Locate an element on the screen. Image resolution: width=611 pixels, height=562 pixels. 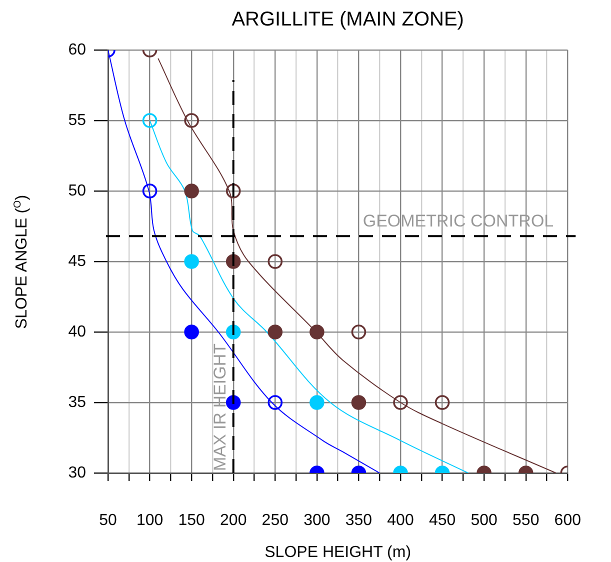
y-tick-label: 35 is located at coordinates (77, 402).